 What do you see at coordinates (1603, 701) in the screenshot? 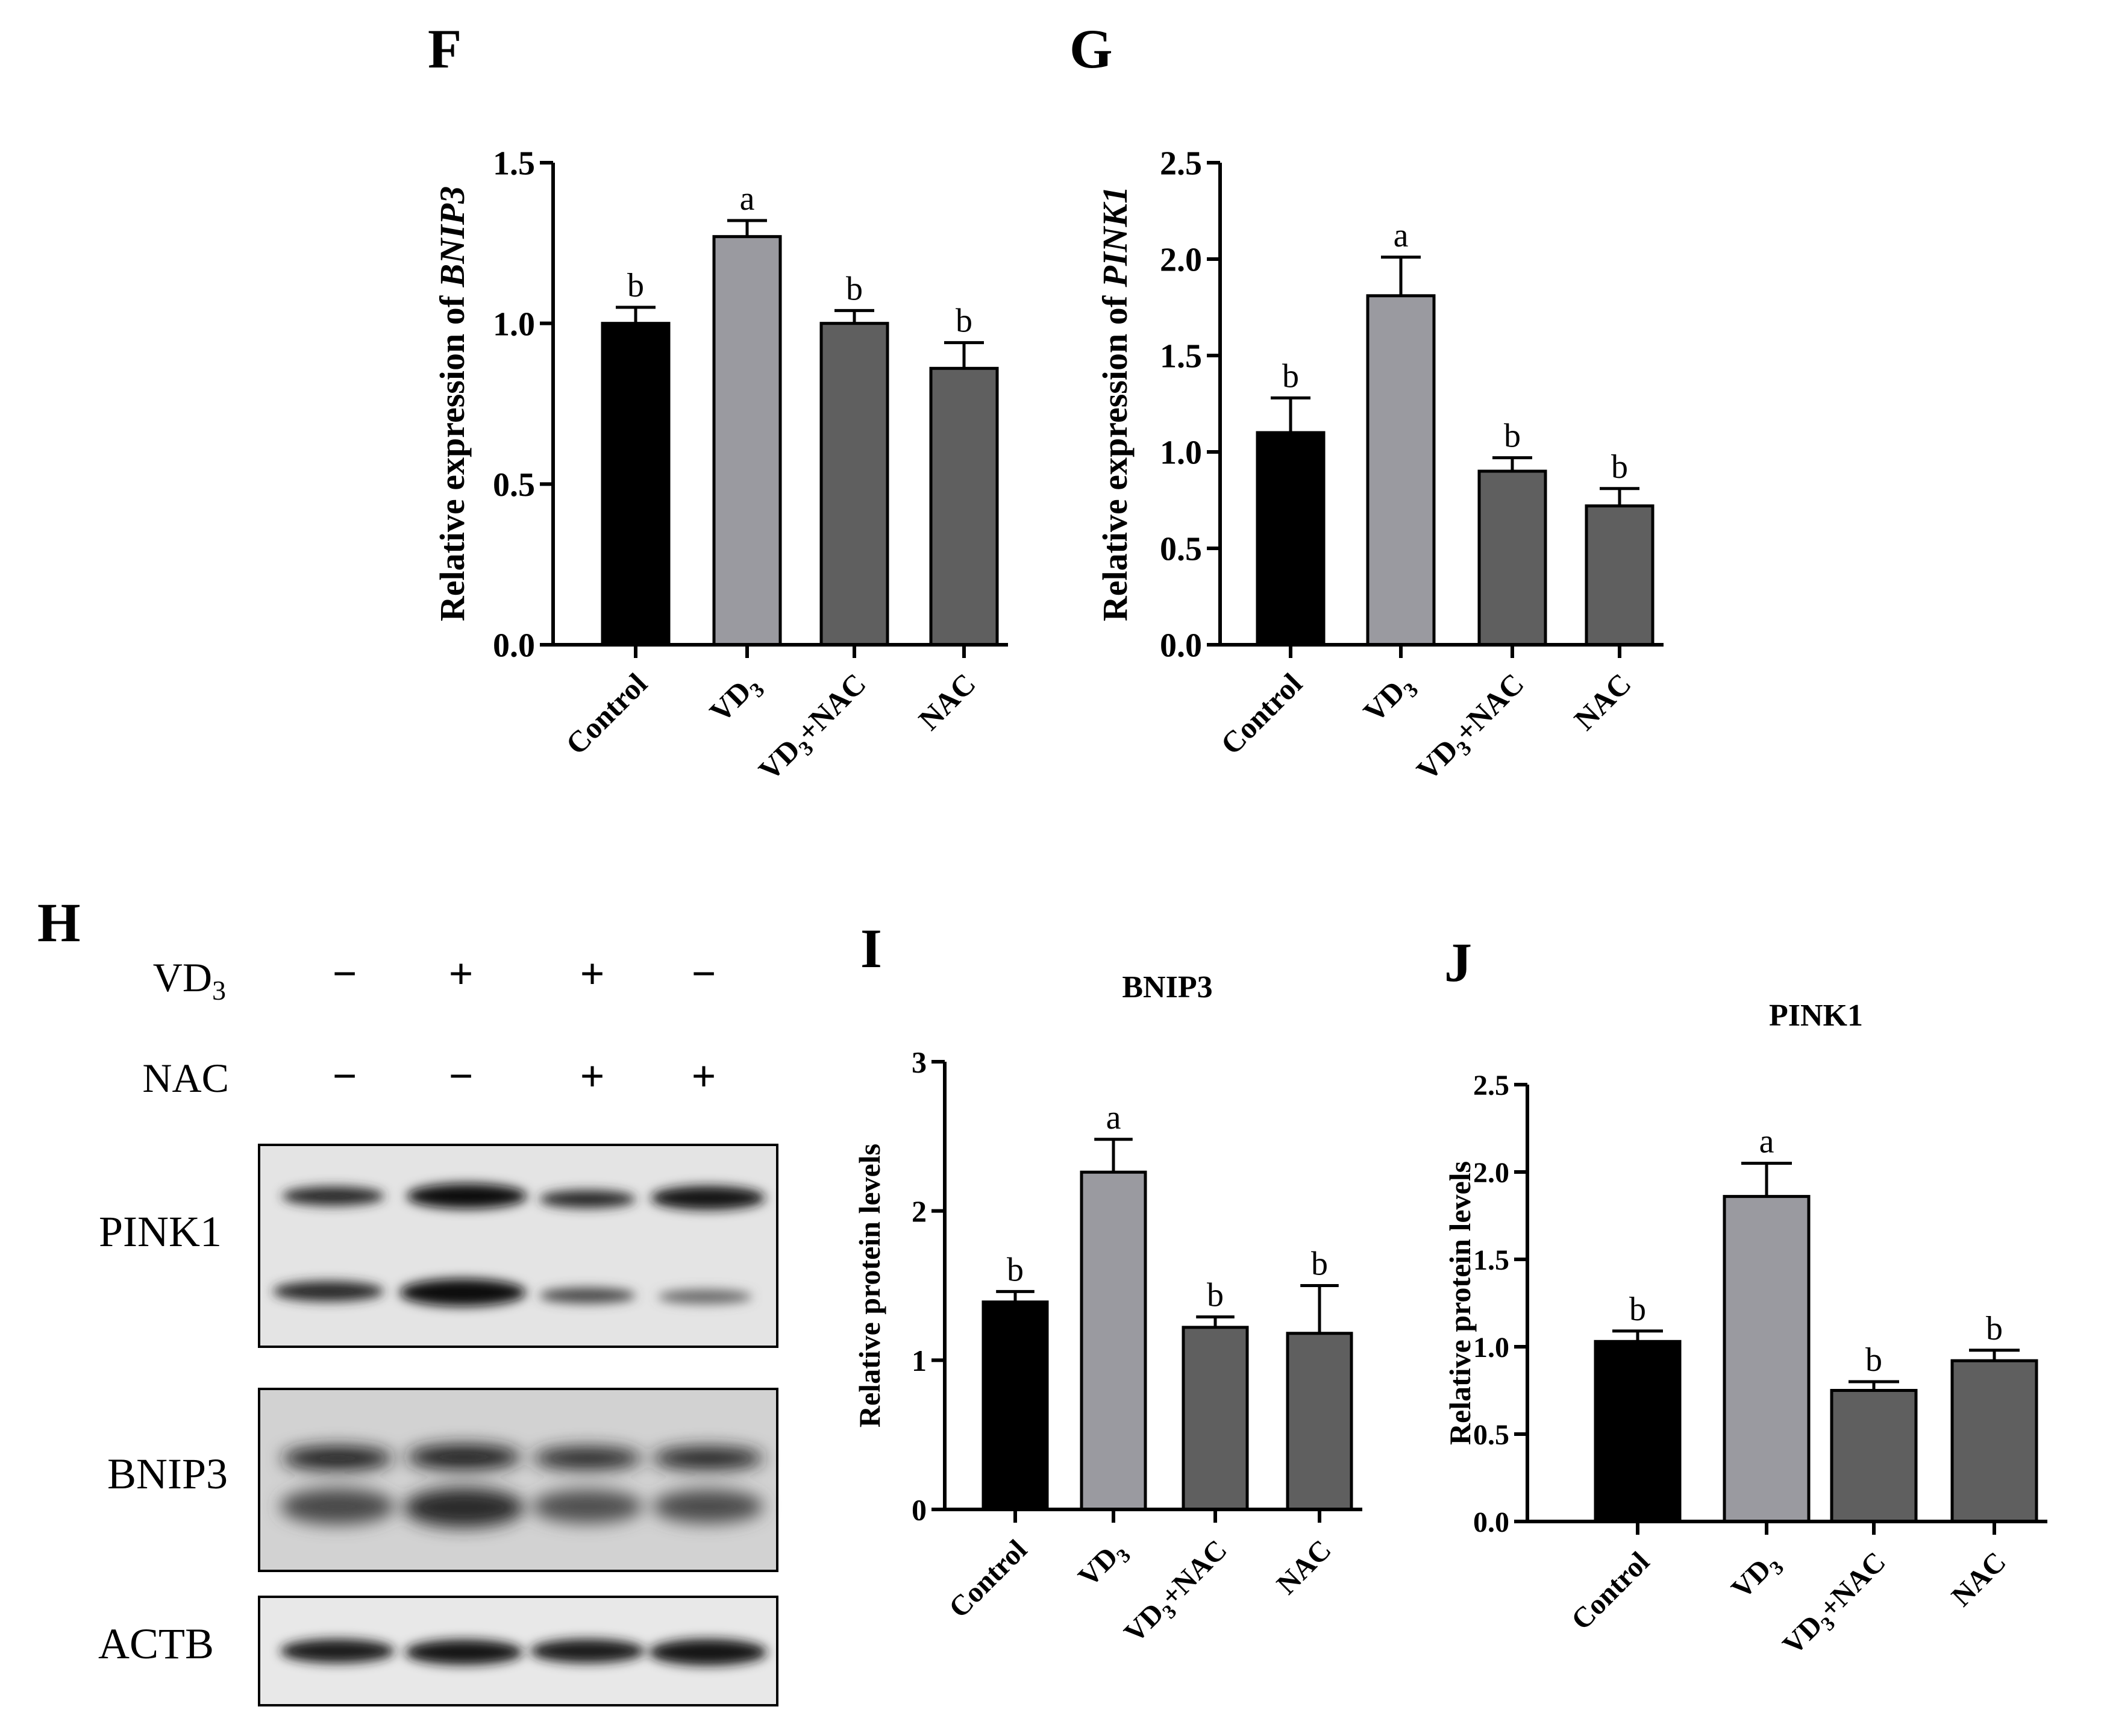
I see `chart-g-category-label-4: NAC` at bounding box center [1603, 701].